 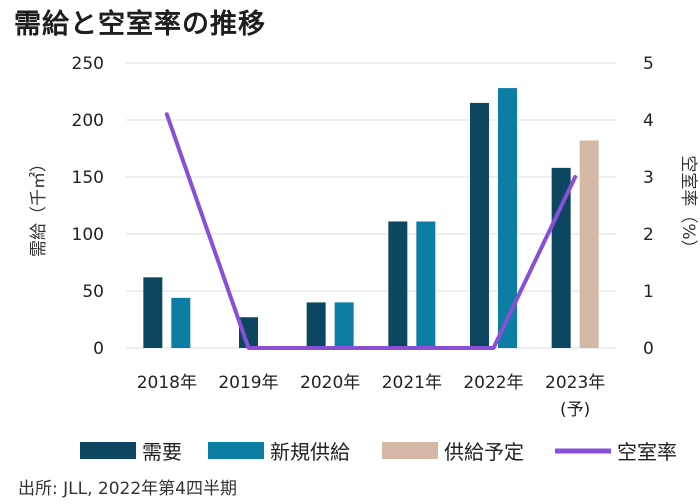 What do you see at coordinates (371, 396) in the screenshot?
I see `category-labels: 2018年 2019年 2020年 2021年 2022年 2023年(予)` at bounding box center [371, 396].